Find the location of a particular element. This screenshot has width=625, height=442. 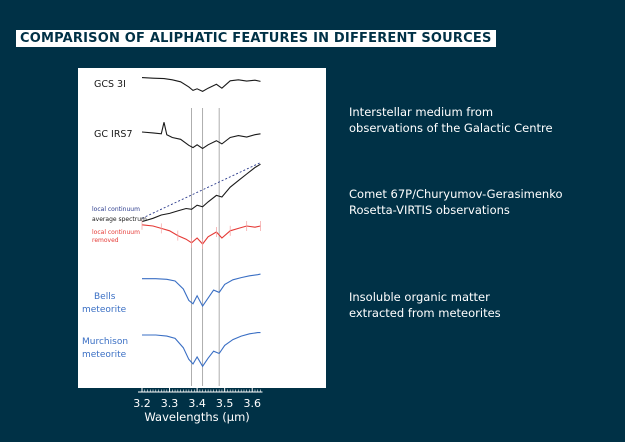

label-gc-irs7: GC IRS7 is located at coordinates (113, 134).